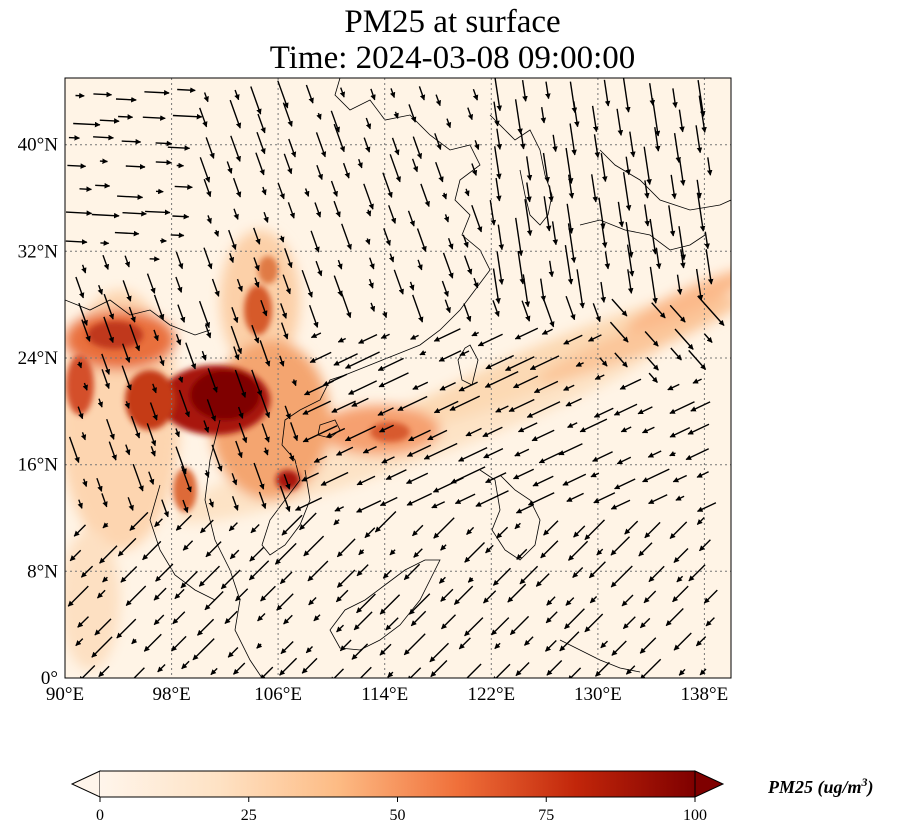 The height and width of the screenshot is (836, 905). Describe the element at coordinates (705, 694) in the screenshot. I see `lon-tick-label: 138°E` at that location.